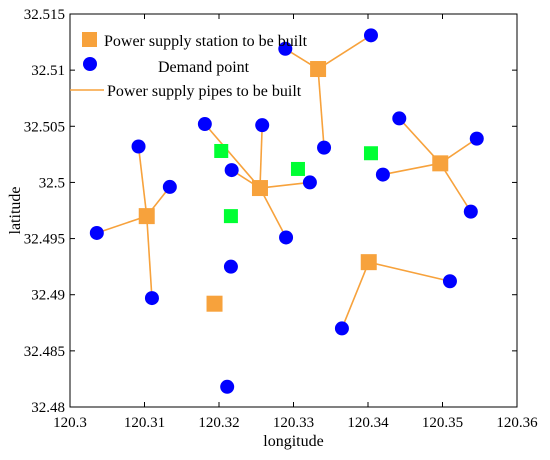 This screenshot has height=460, width=550. What do you see at coordinates (368, 423) in the screenshot?
I see `x-tick-label: 120.34` at bounding box center [368, 423].